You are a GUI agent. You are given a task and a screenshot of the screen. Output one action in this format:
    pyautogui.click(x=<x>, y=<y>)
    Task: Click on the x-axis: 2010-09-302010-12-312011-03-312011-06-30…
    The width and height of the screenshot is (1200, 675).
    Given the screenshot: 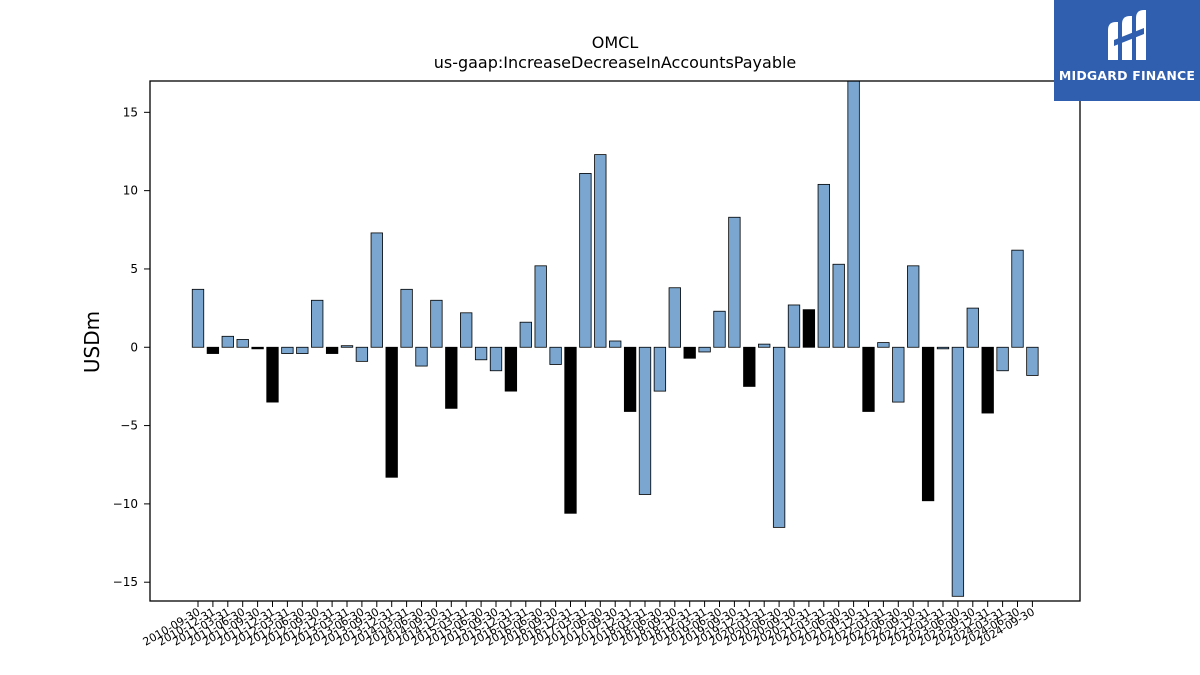 What is the action you would take?
    pyautogui.click(x=589, y=625)
    